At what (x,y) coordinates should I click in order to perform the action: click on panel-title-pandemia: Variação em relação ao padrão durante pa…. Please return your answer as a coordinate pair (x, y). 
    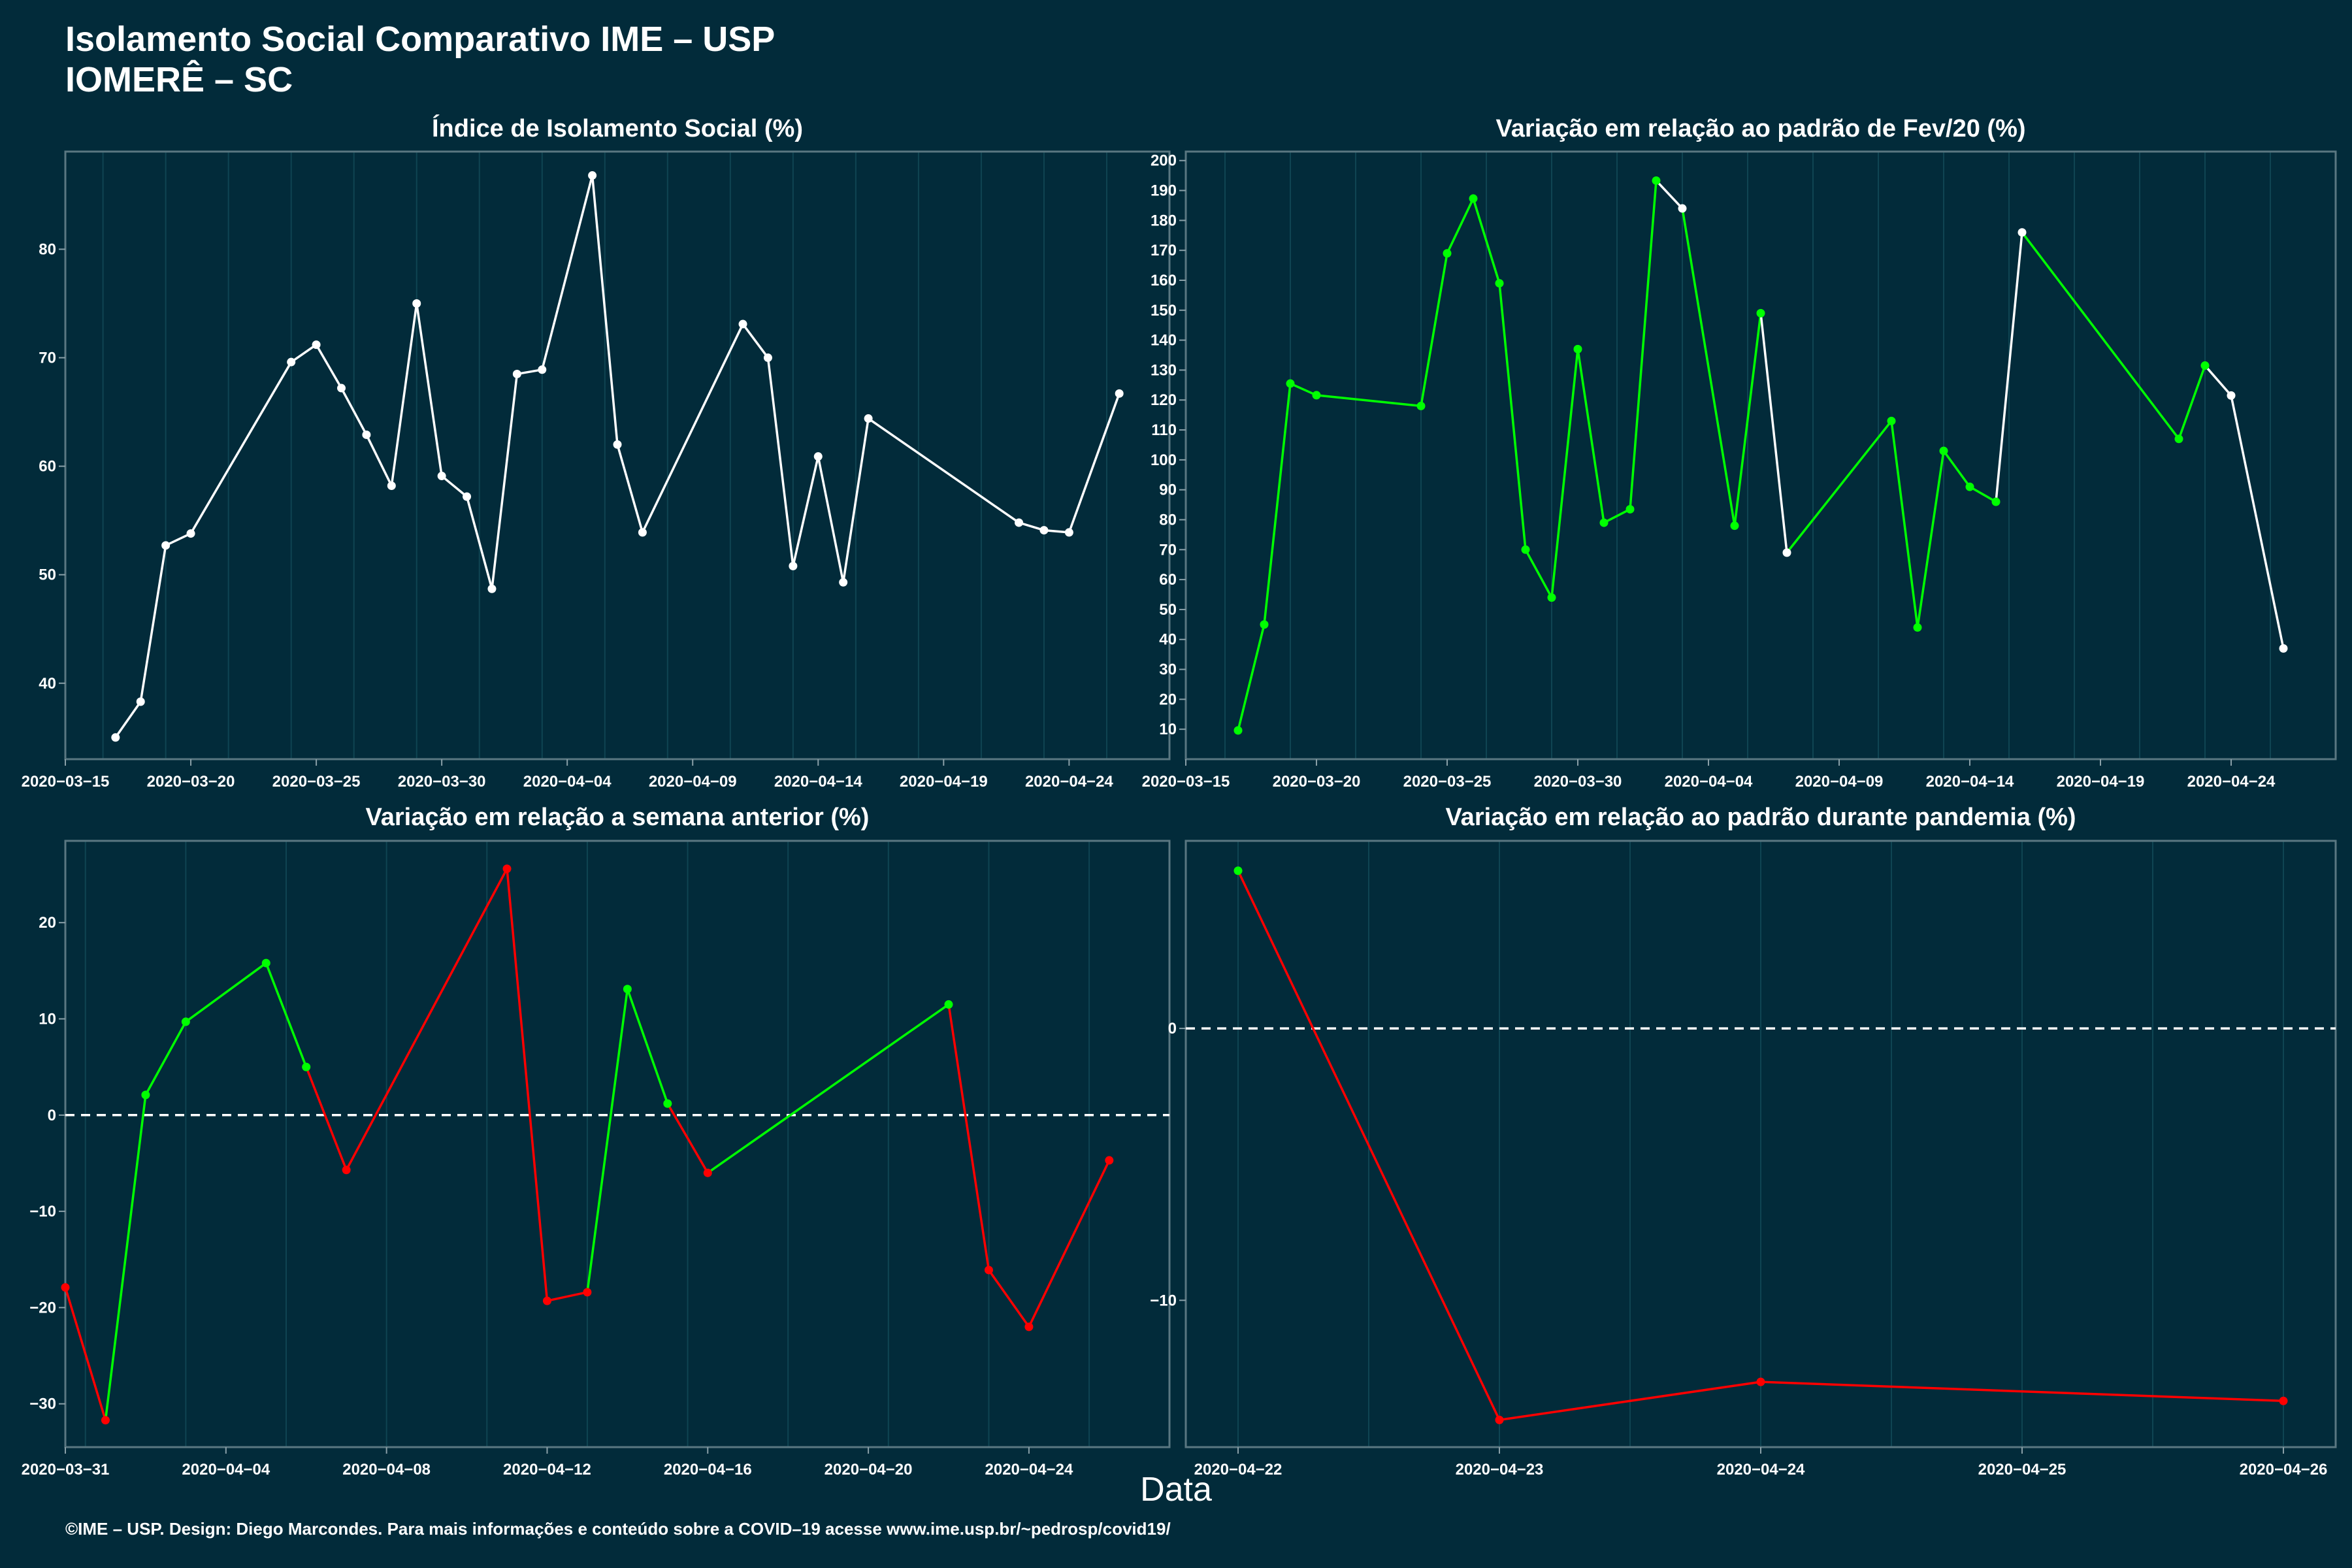
    Looking at the image, I should click on (1760, 817).